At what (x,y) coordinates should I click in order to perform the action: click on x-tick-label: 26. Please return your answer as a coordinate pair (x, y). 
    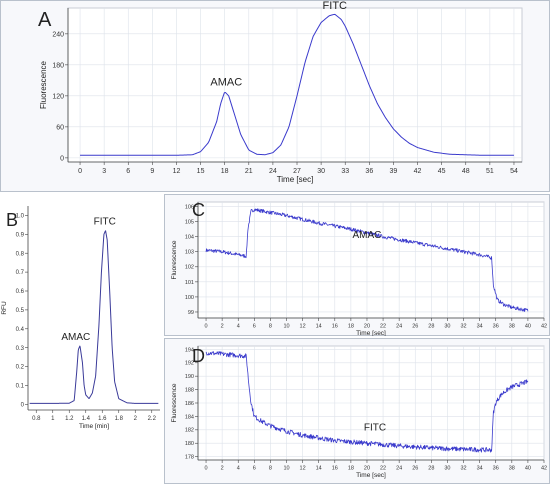
    Looking at the image, I should click on (415, 469).